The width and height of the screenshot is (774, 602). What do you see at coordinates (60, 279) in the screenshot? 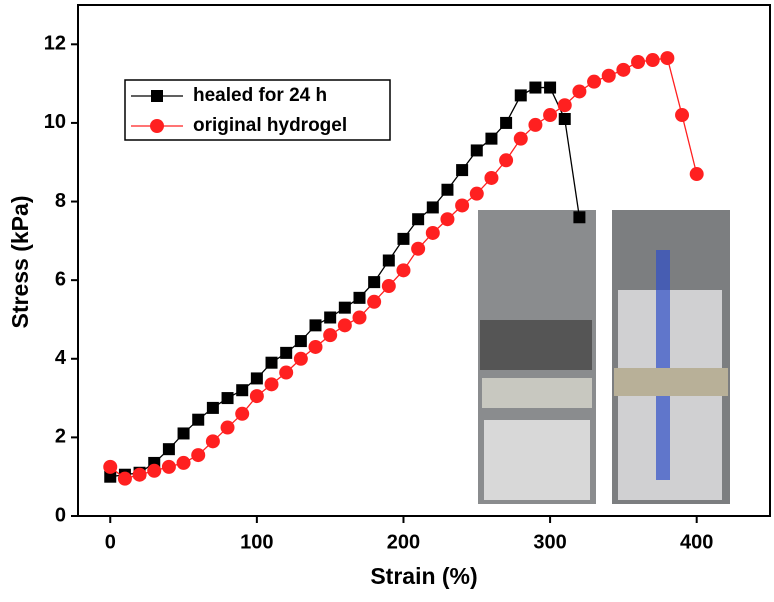
I see `y-tick-label: 6` at bounding box center [60, 279].